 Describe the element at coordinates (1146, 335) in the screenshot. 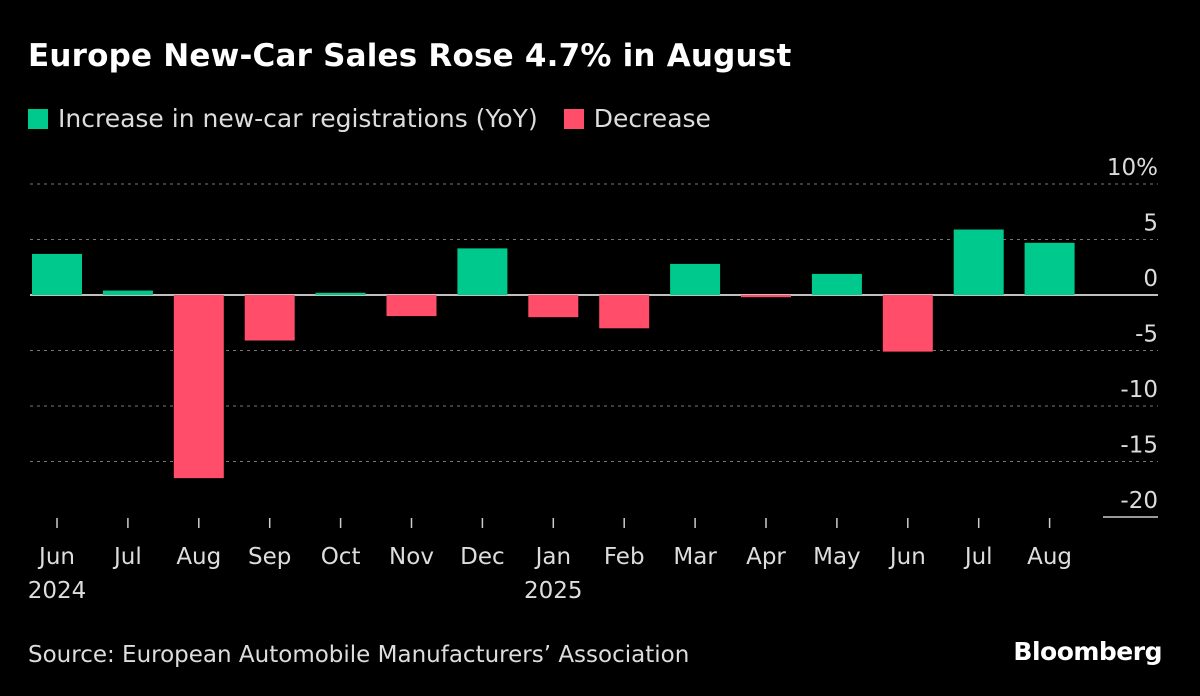

I see `y-tick-label: -5` at that location.